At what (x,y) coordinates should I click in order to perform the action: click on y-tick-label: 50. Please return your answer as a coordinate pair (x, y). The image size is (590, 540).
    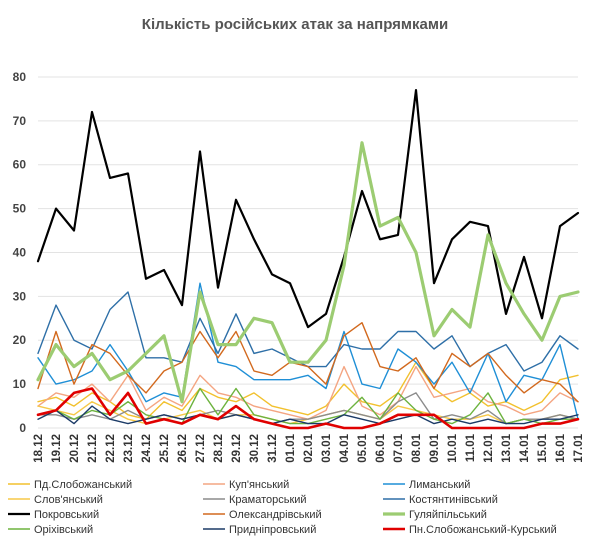
    Looking at the image, I should click on (20, 209).